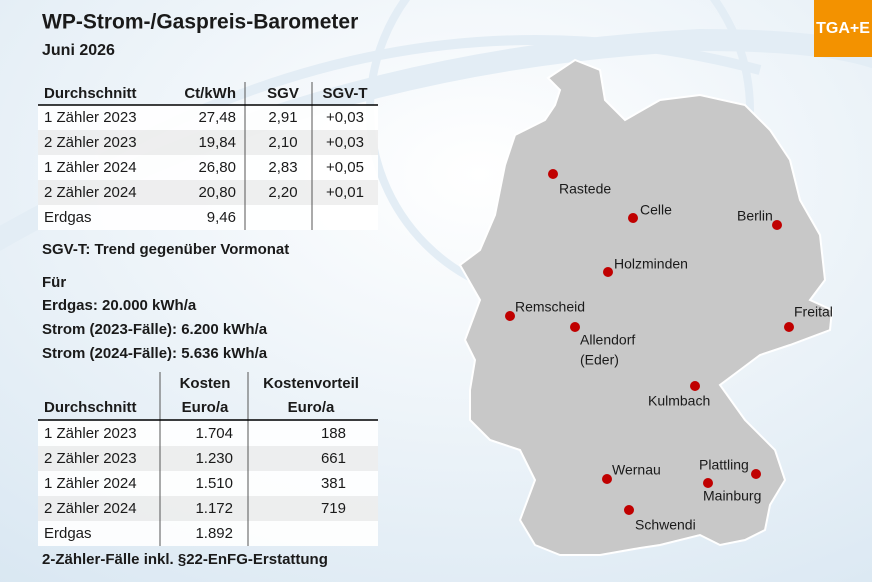 This screenshot has width=872, height=582. What do you see at coordinates (78, 50) in the screenshot?
I see `subtitle: Juni 2026` at bounding box center [78, 50].